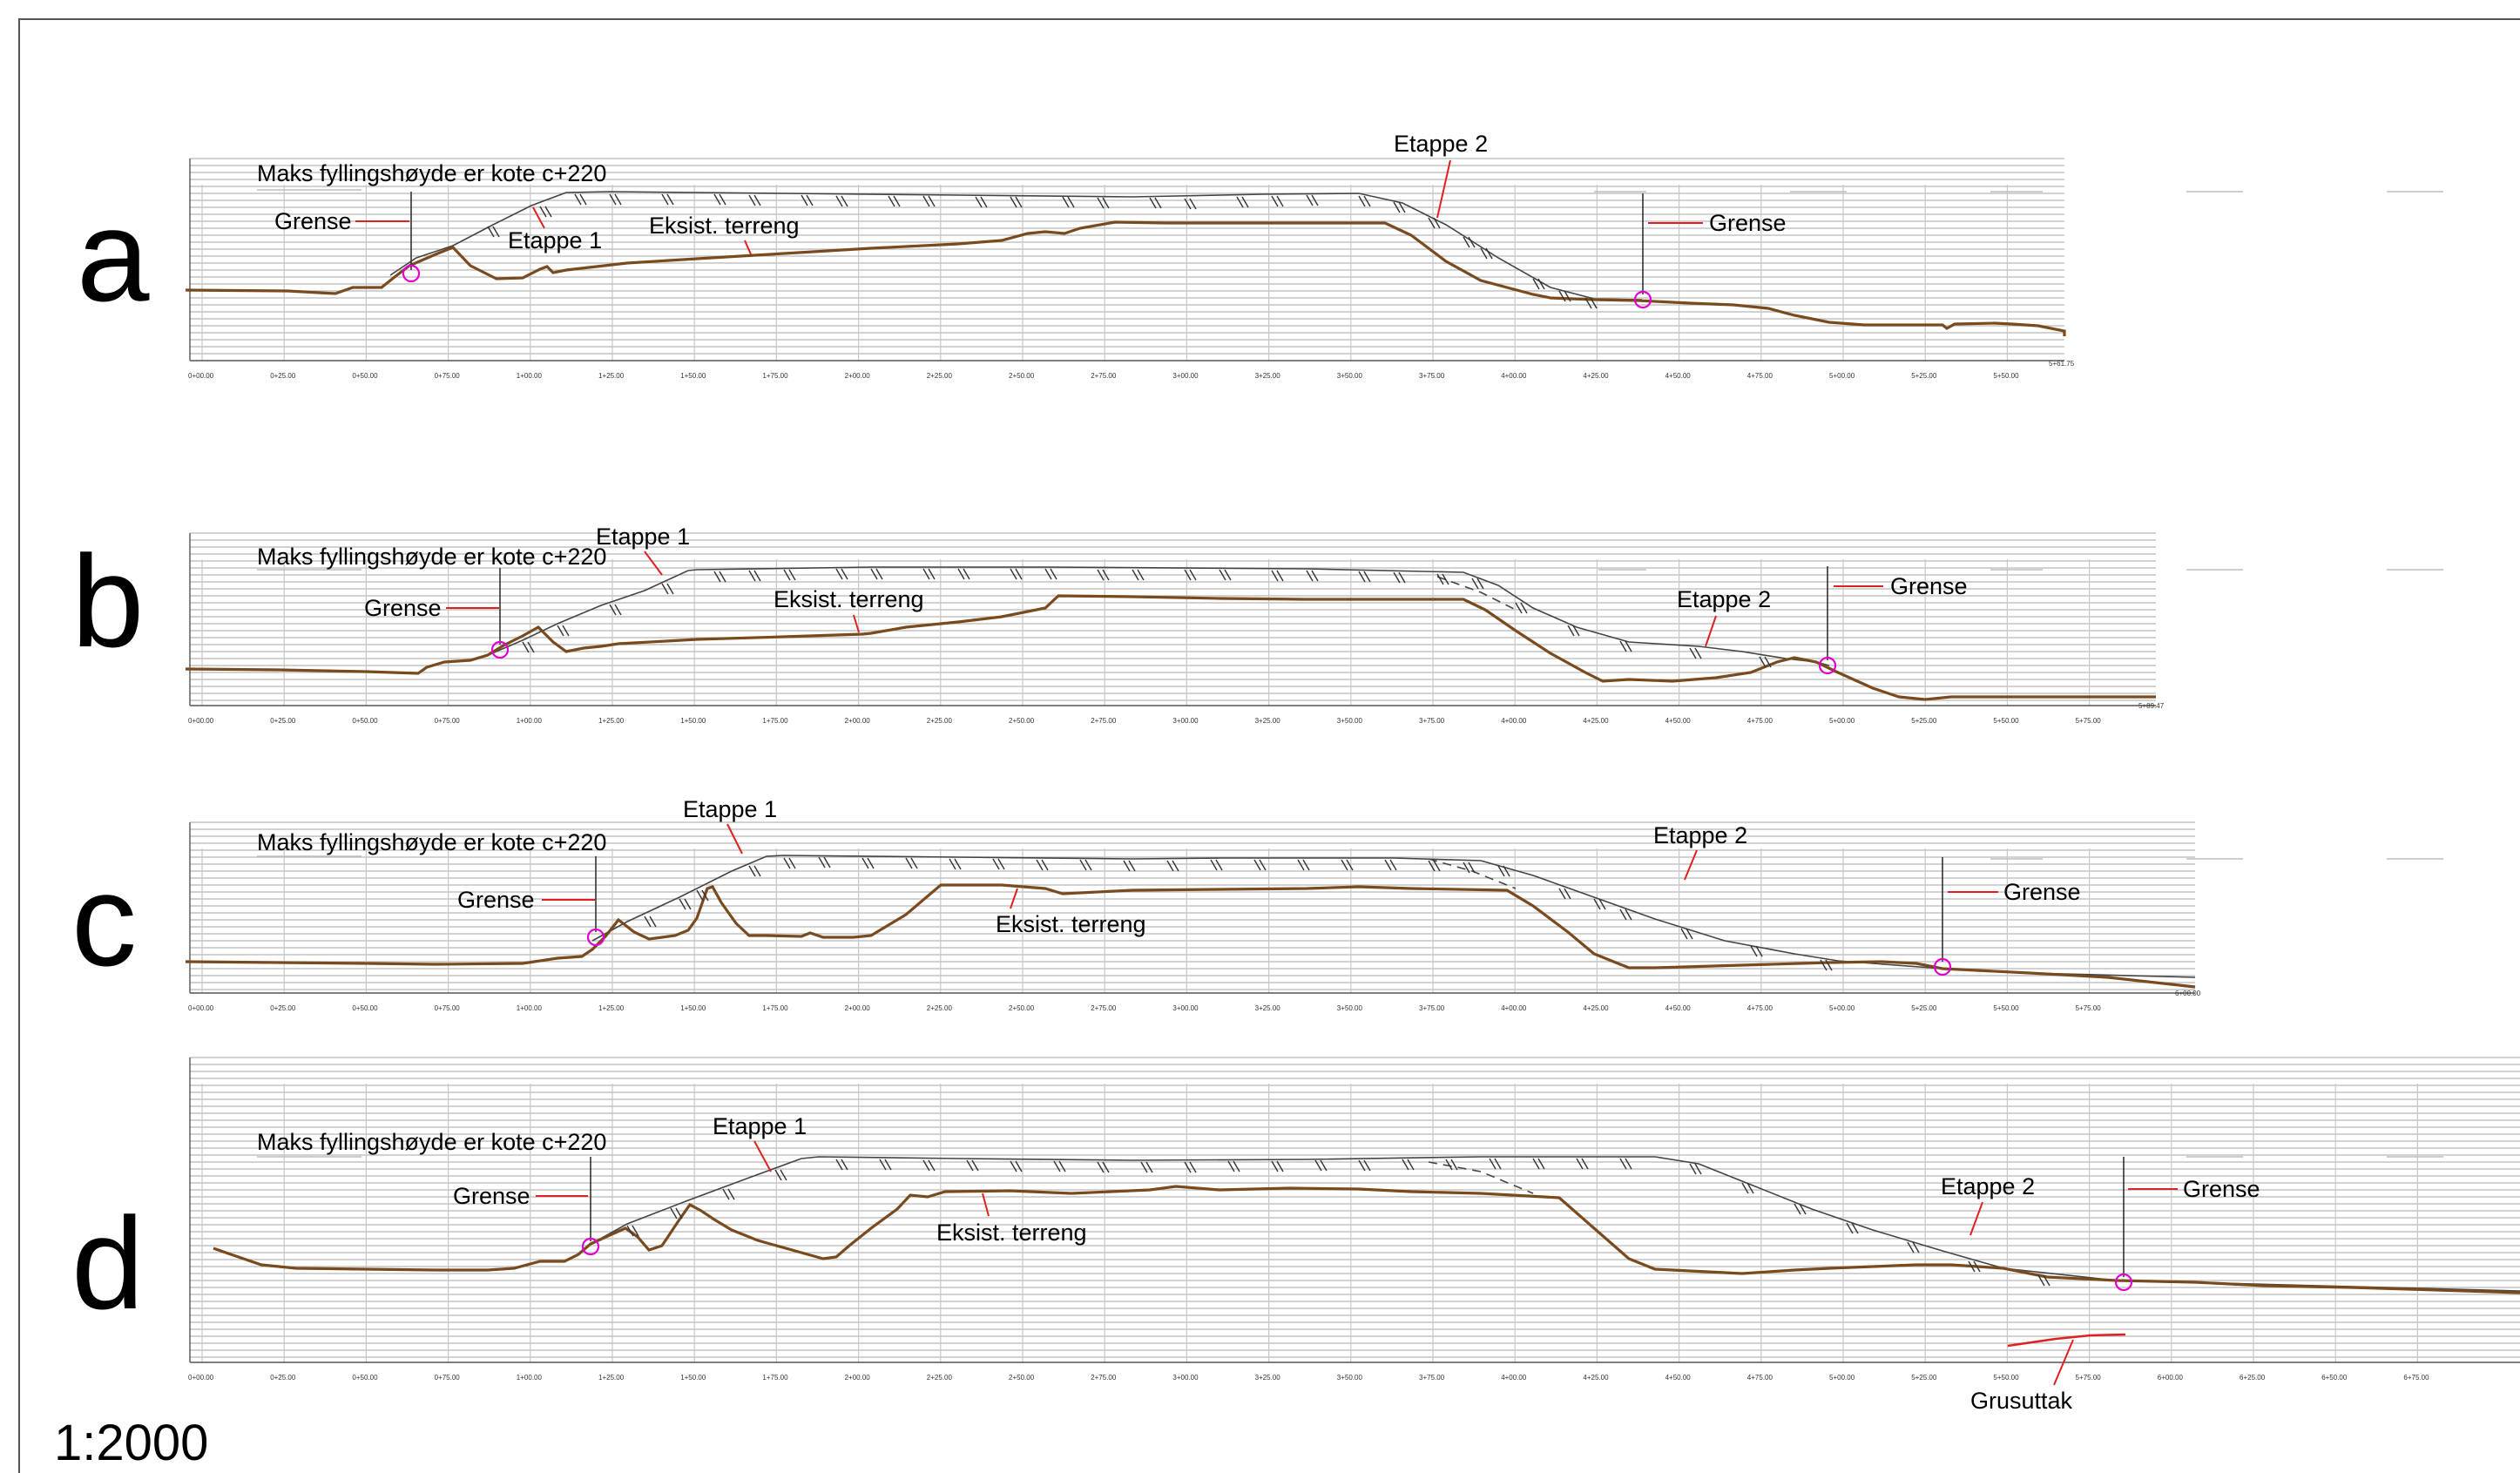  Describe the element at coordinates (1441, 144) in the screenshot. I see `panel-a-stage2-label: Etappe 2` at that location.